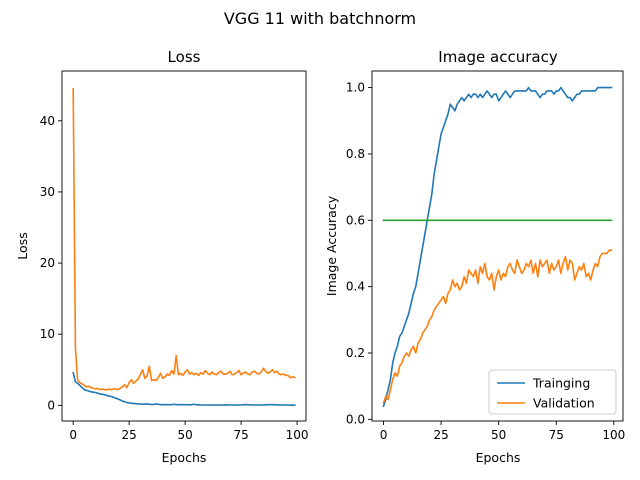 The height and width of the screenshot is (480, 640). Describe the element at coordinates (47, 192) in the screenshot. I see `loss-chart-ytick-label: 30` at that location.